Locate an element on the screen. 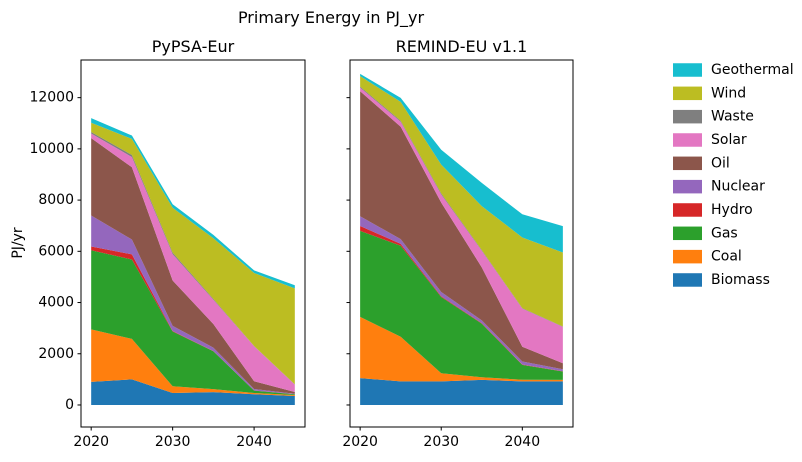 The height and width of the screenshot is (462, 802). y-tick-label: 6000 is located at coordinates (56, 251).